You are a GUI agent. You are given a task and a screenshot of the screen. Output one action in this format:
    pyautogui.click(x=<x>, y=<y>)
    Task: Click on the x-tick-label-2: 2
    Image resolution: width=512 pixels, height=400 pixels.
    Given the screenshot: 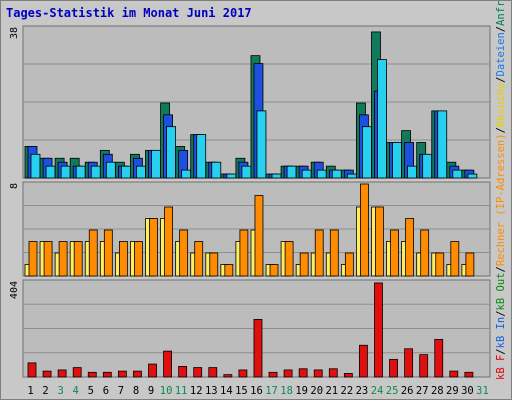 What is the action you would take?
    pyautogui.click(x=45, y=391)
    